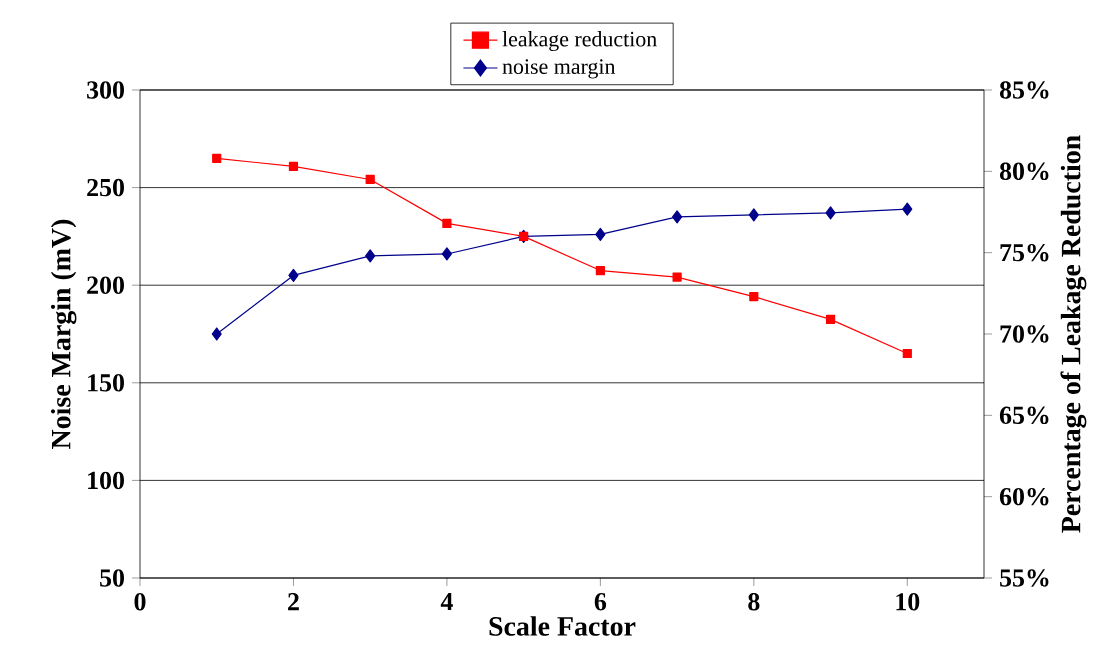  I want to click on y-tick-label: 200, so click(105, 285).